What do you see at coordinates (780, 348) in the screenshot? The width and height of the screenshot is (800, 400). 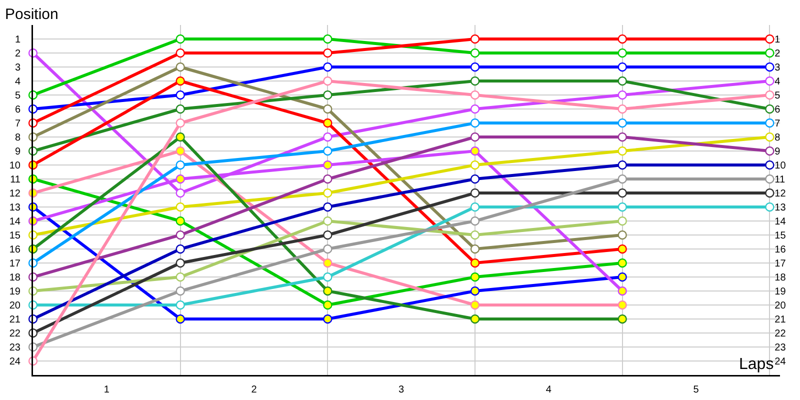 I see `y2-tick-label: 23` at bounding box center [780, 348].